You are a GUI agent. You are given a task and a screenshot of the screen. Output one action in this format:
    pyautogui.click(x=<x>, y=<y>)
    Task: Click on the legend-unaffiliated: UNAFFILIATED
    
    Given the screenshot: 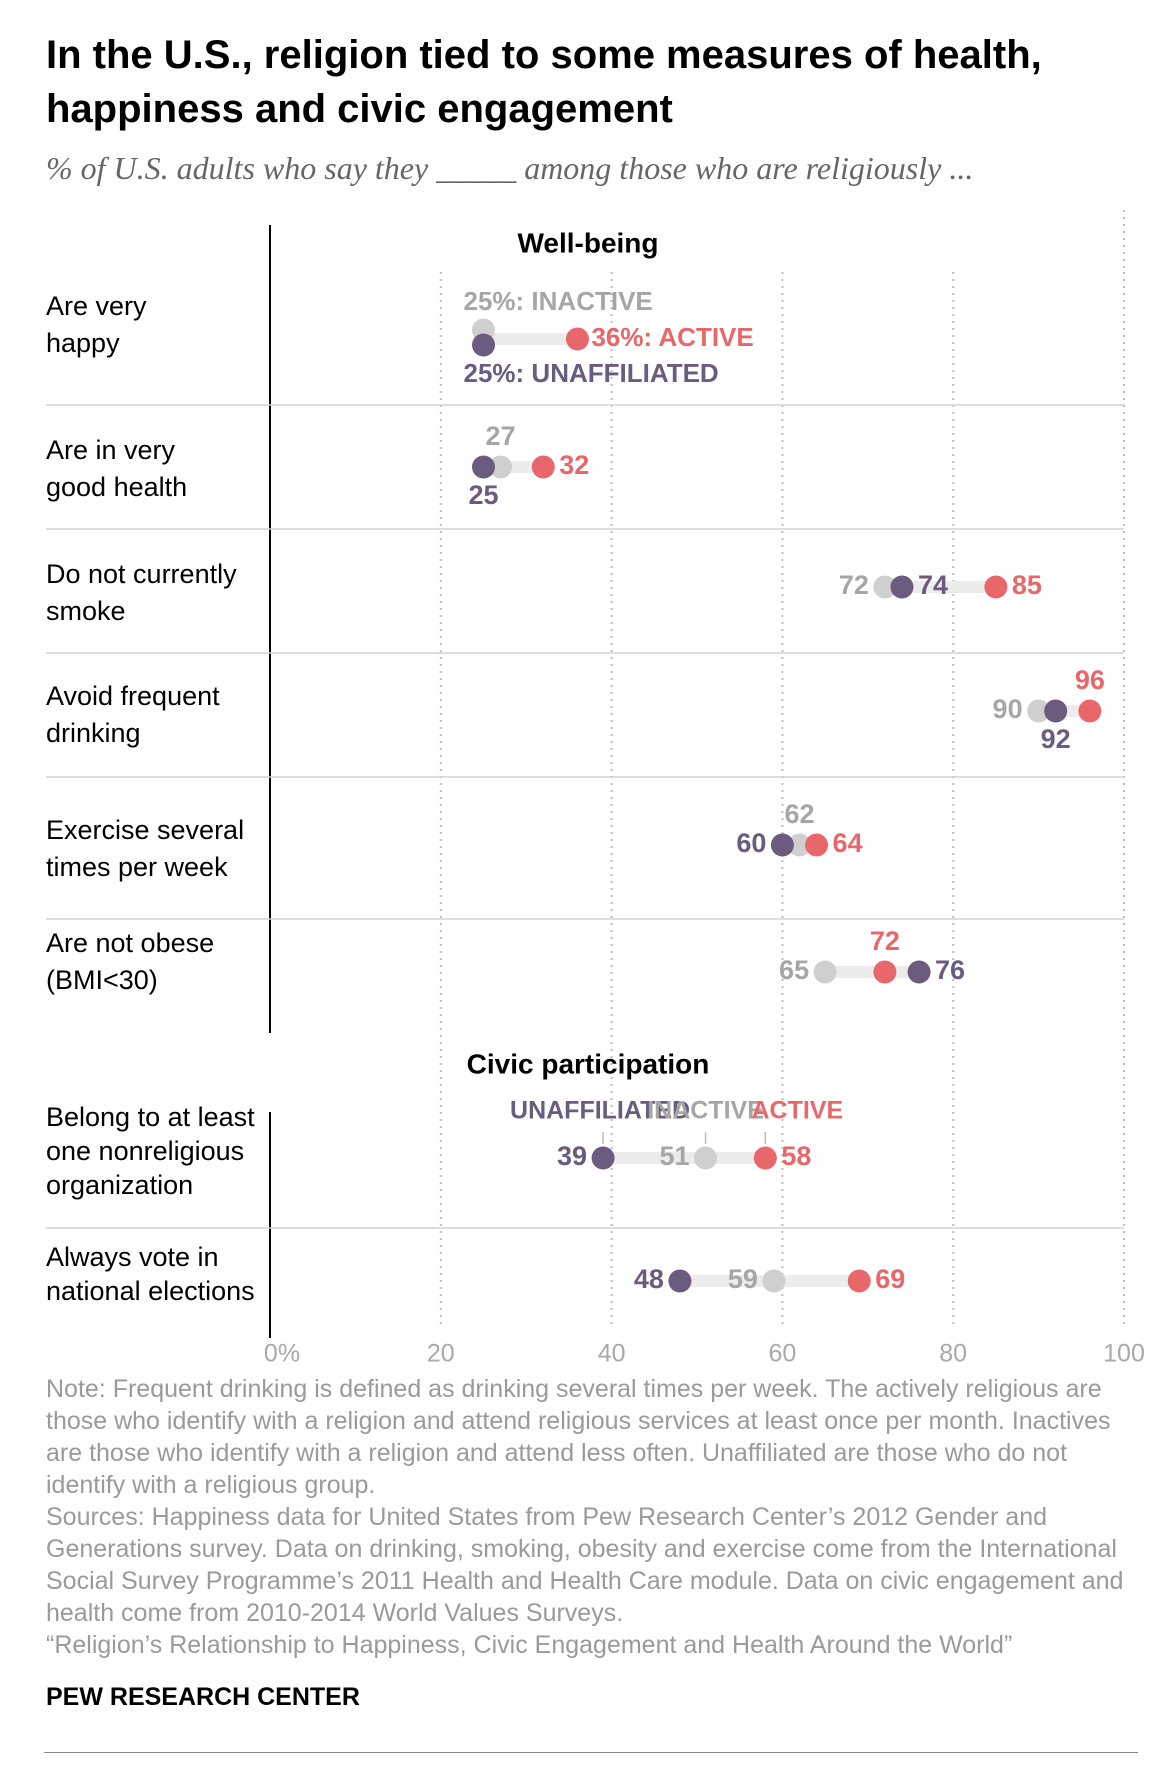 What is the action you would take?
    pyautogui.click(x=600, y=1111)
    